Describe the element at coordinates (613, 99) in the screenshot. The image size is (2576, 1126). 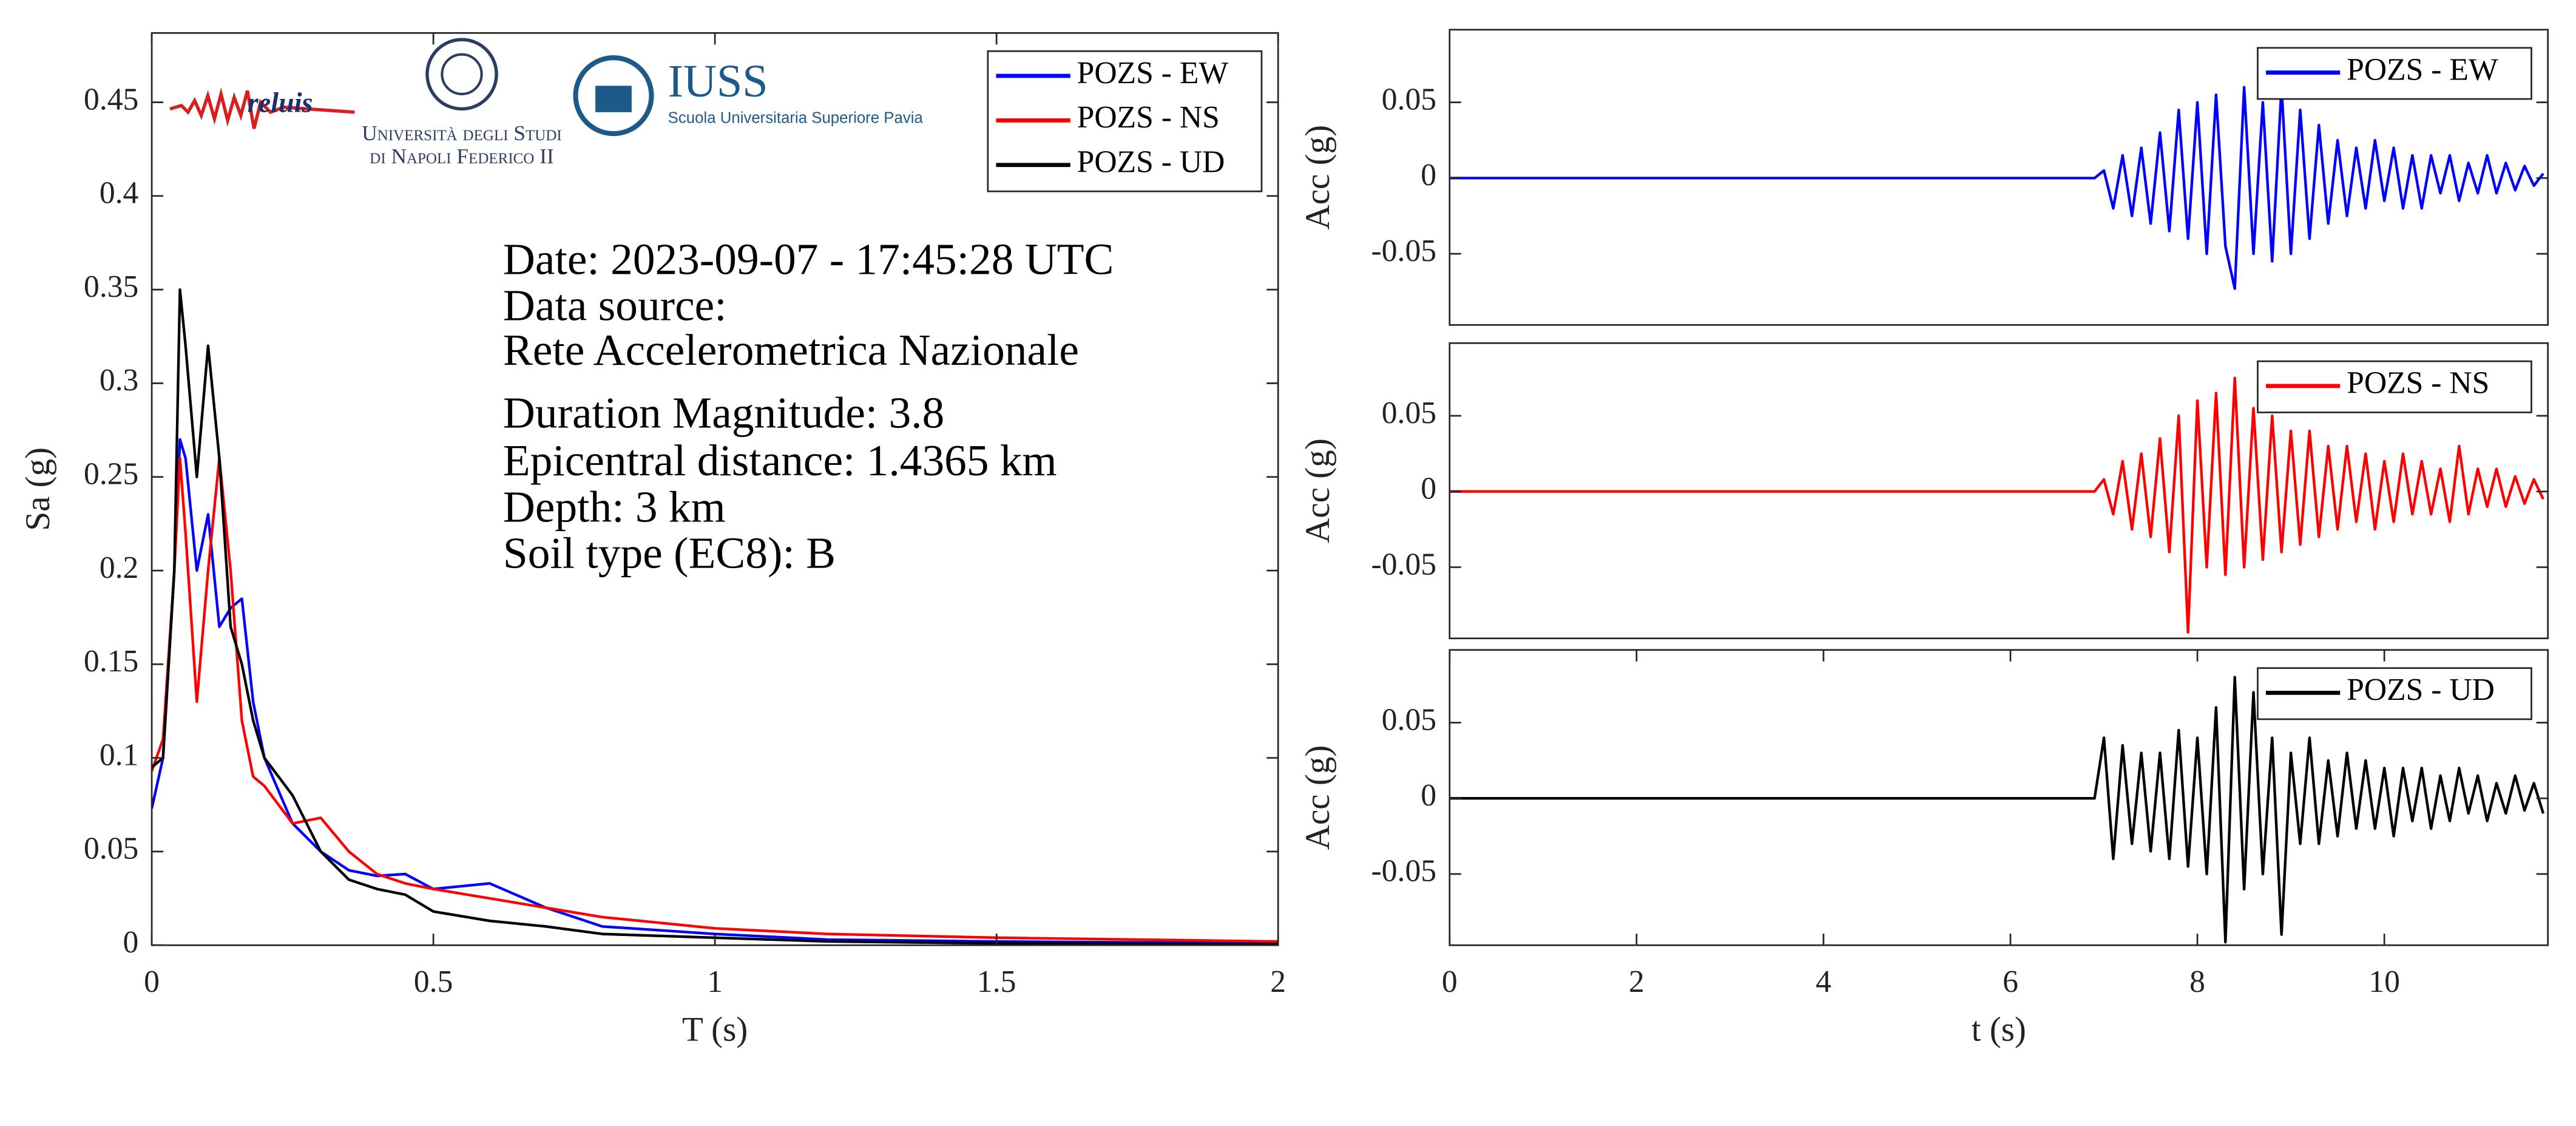
I see `logo-iuss-building` at that location.